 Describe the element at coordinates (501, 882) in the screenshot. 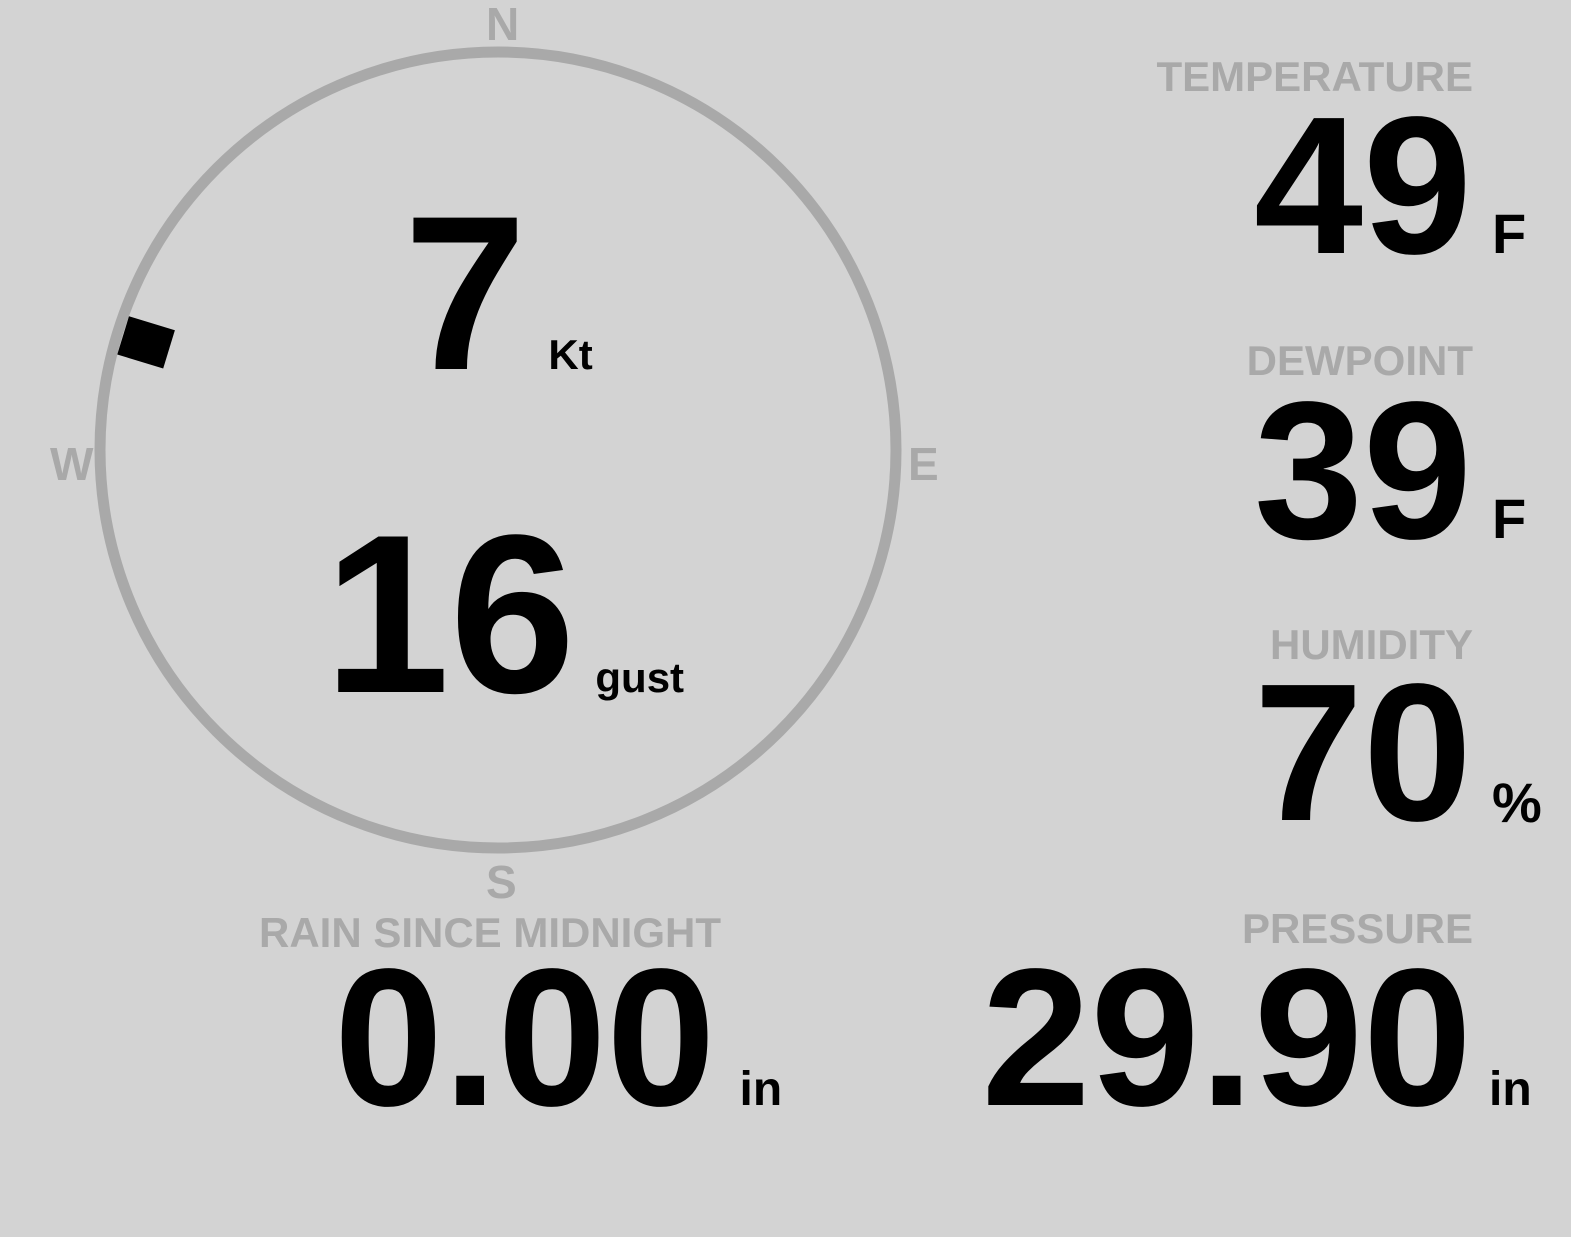

I see `compass-south: S` at that location.